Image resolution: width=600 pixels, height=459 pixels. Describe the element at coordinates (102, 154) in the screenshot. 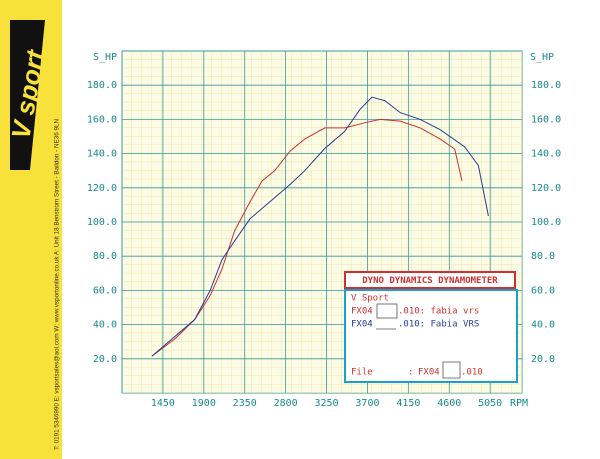

I see `y-tick-label: 140.0` at that location.